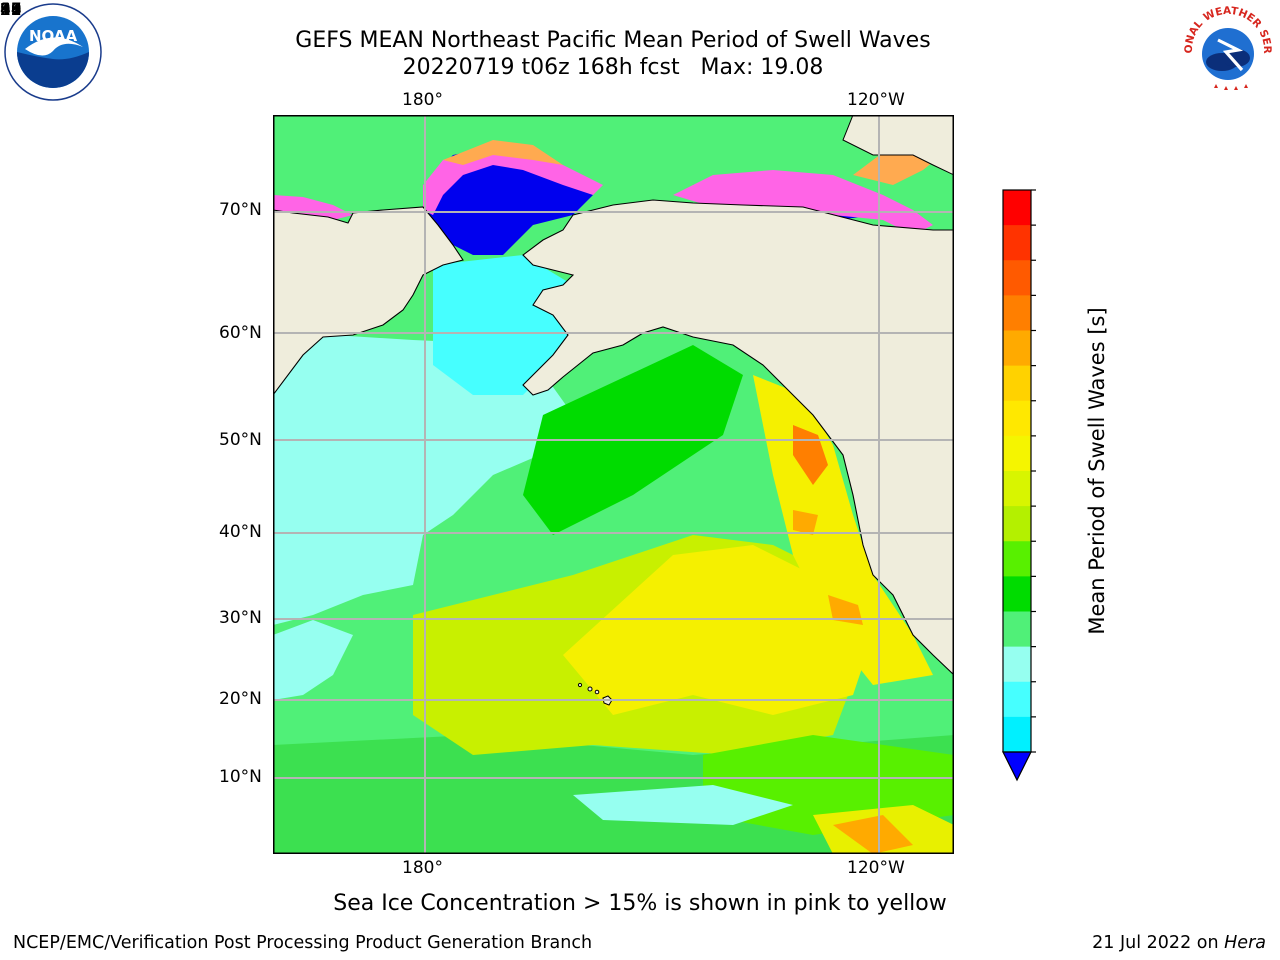 This screenshot has width=1280, height=960. I want to click on colorbar-tick-label: 20, so click(11, 10).